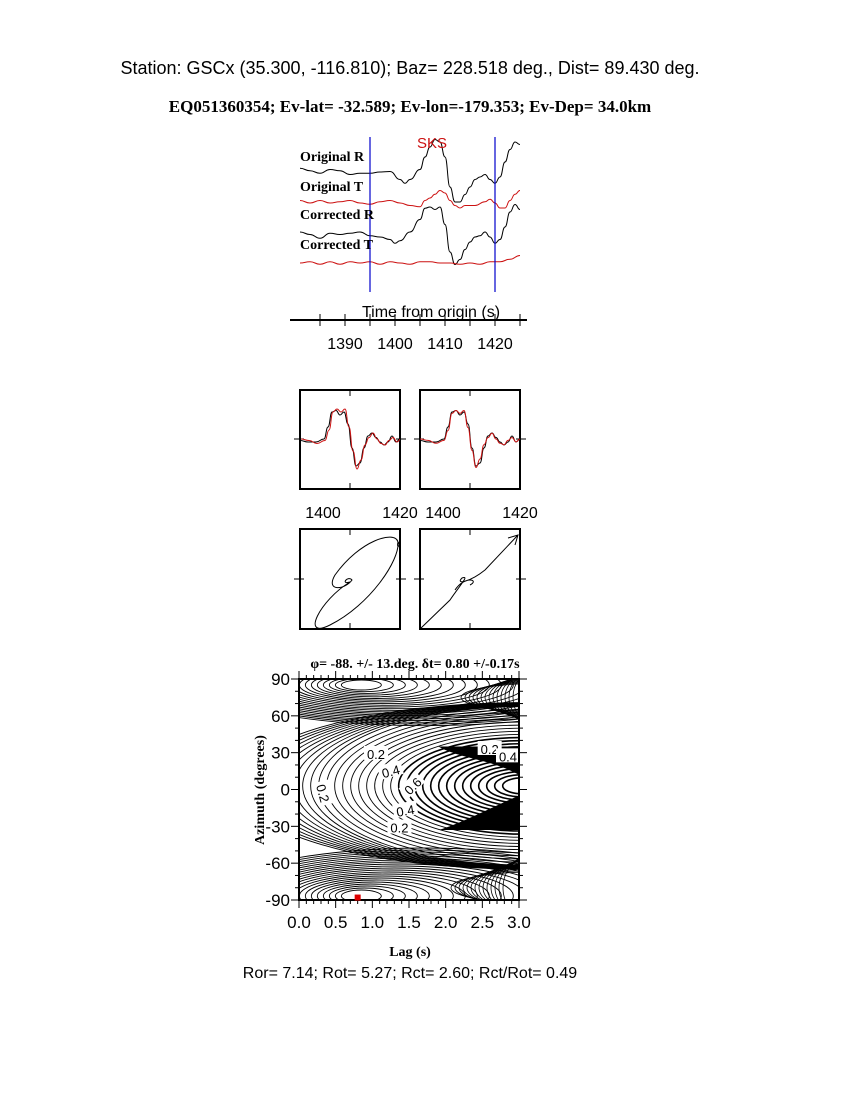 The image size is (850, 1100). I want to click on particle-motion-corrected, so click(469, 582).